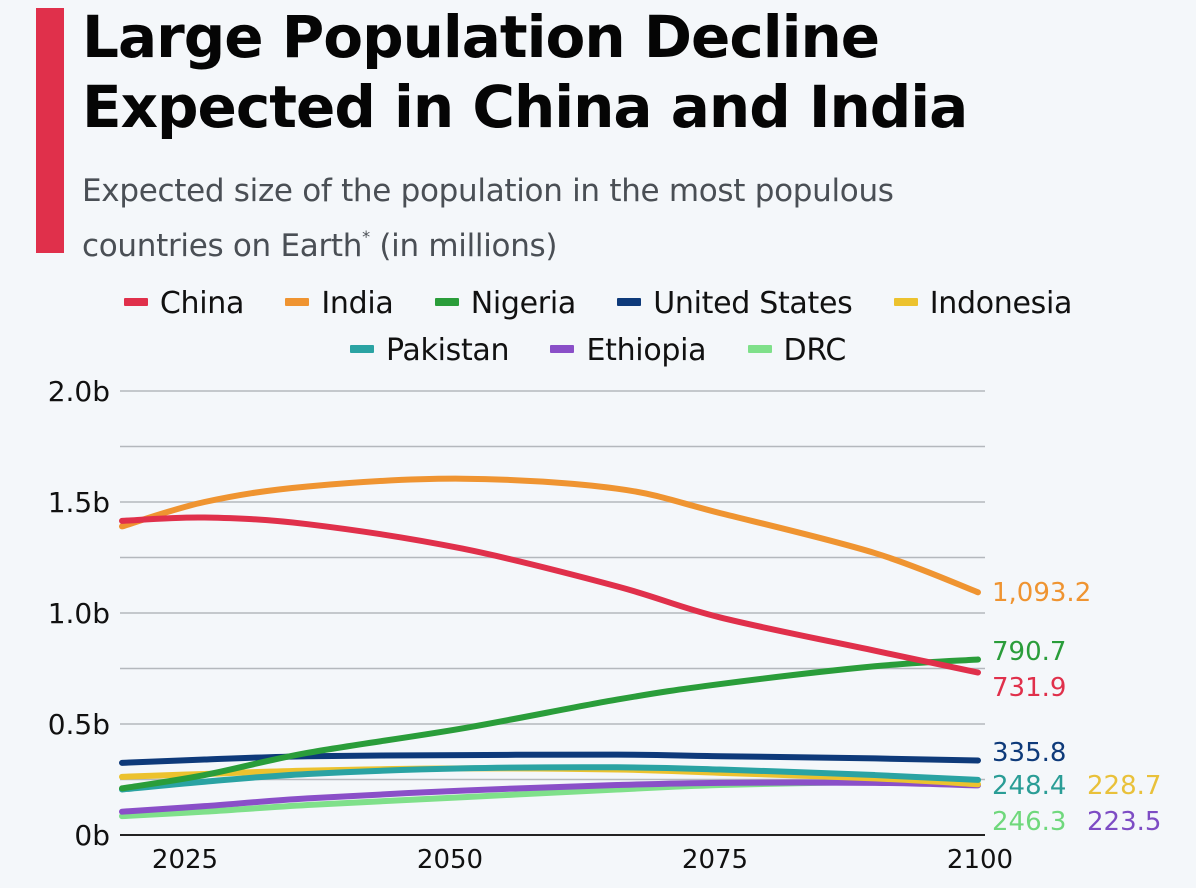  I want to click on legend-item-indonesia: Indonesia, so click(983, 303).